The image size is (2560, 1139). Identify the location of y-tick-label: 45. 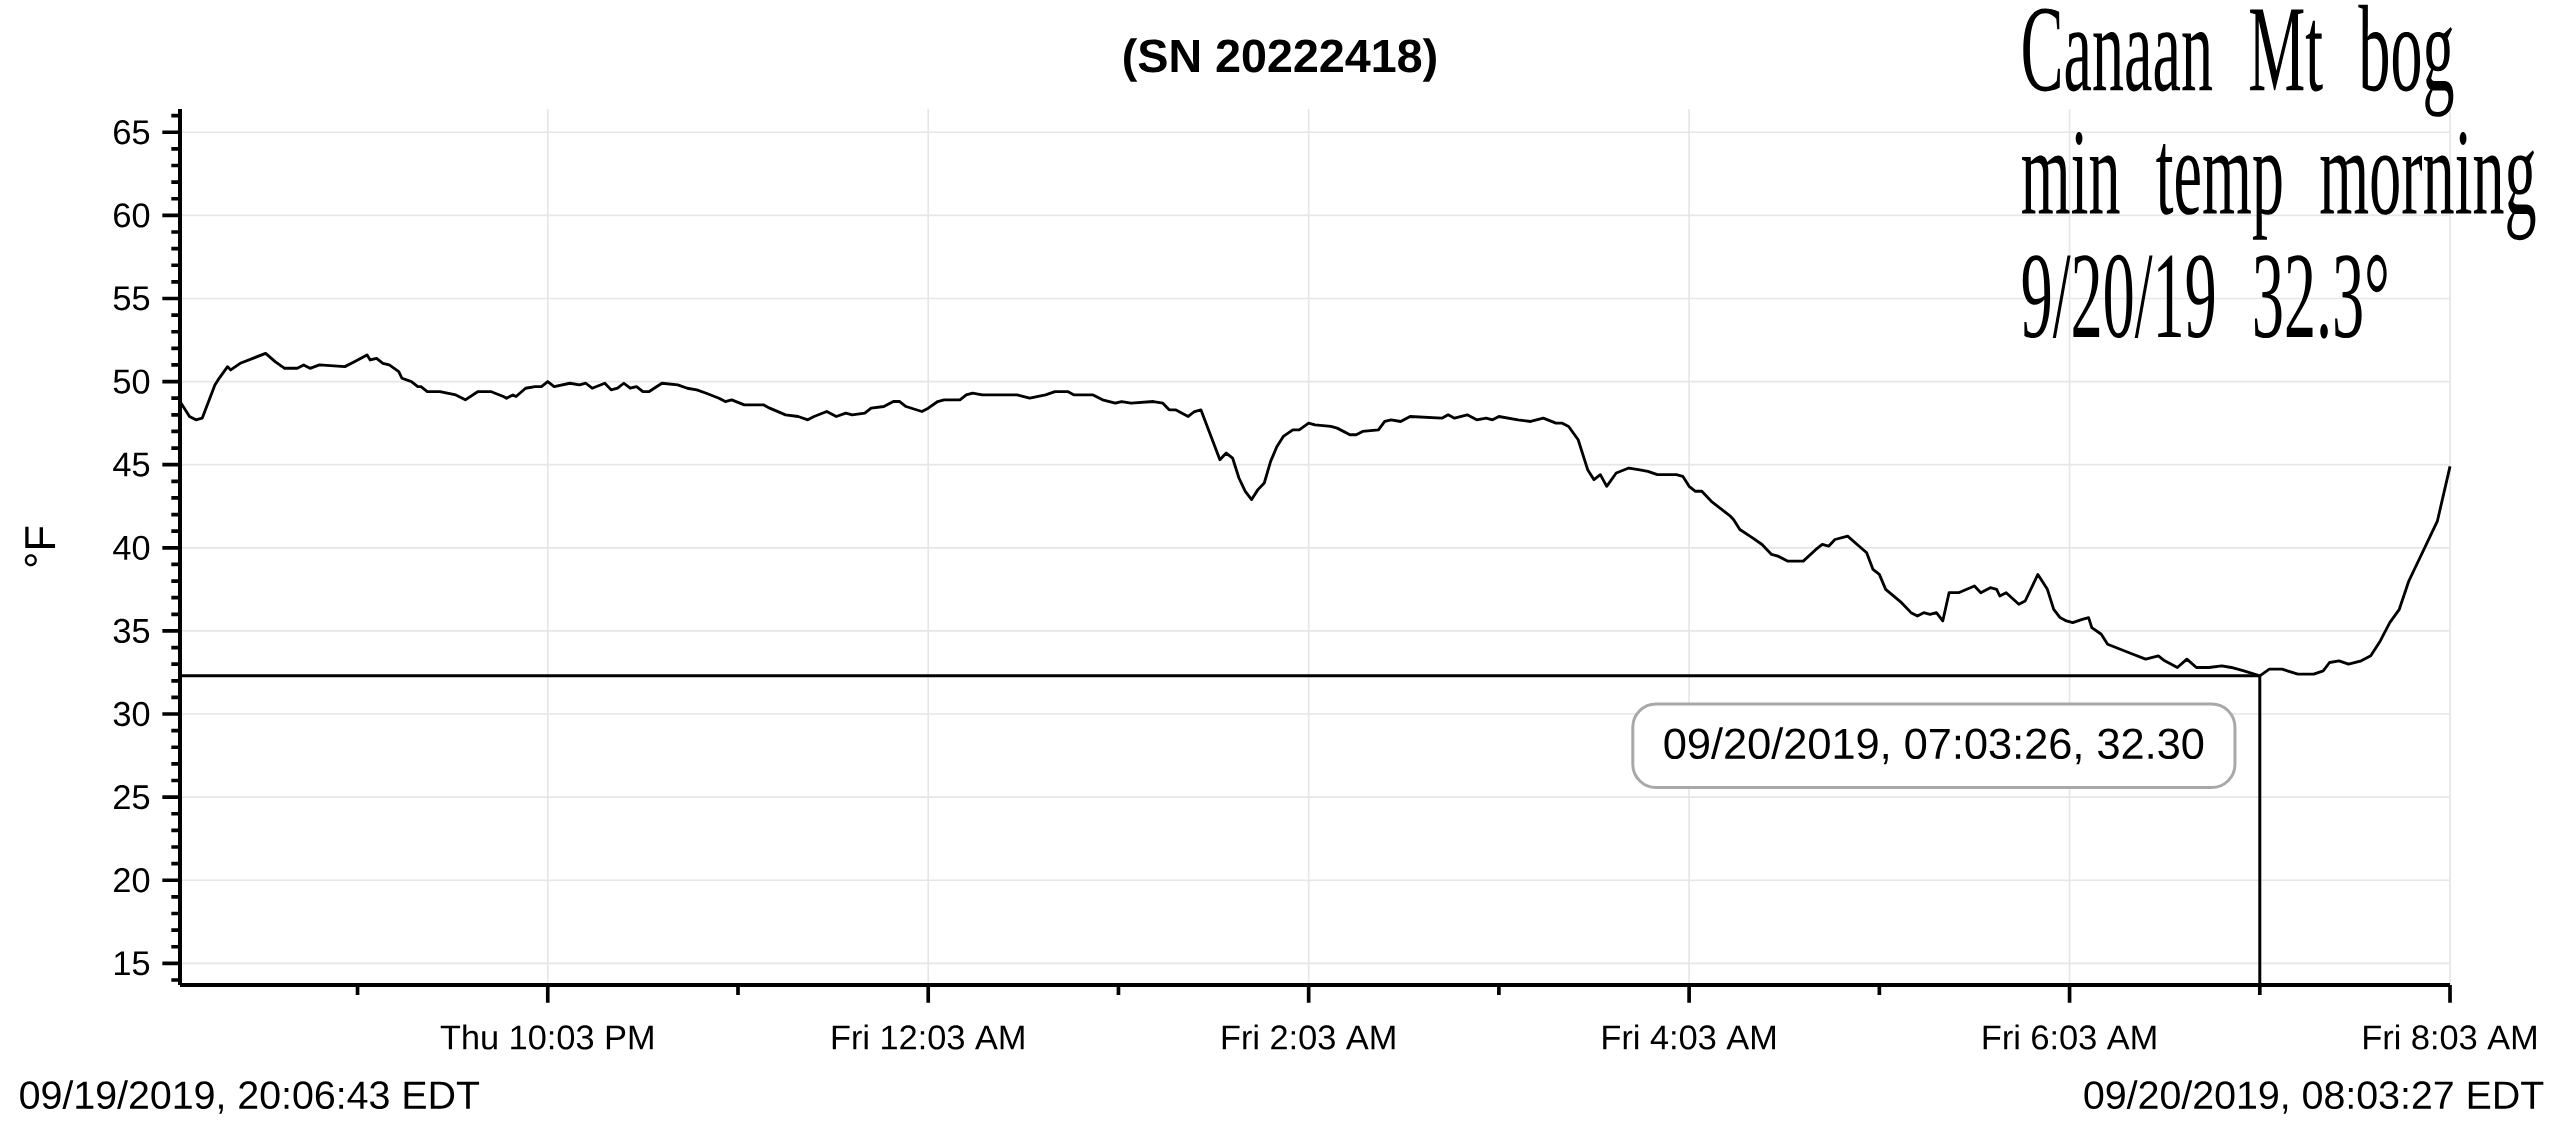
(131, 464).